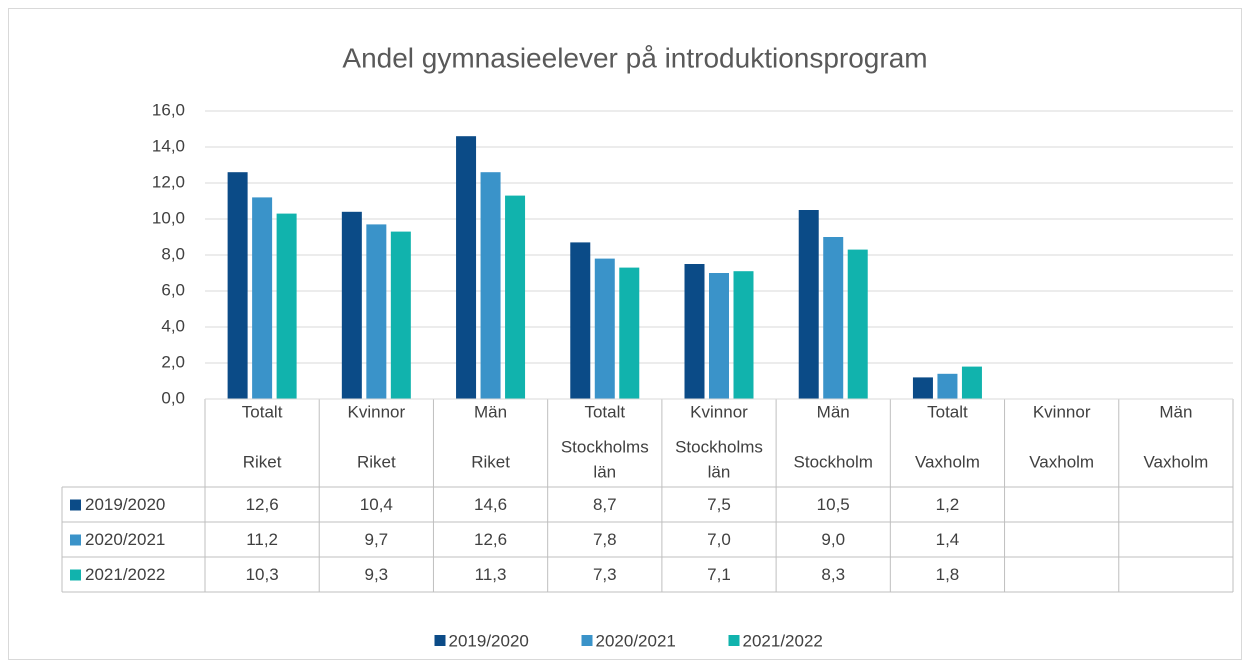 The image size is (1250, 666). What do you see at coordinates (168, 181) in the screenshot?
I see `y-tick-label: 12,0` at bounding box center [168, 181].